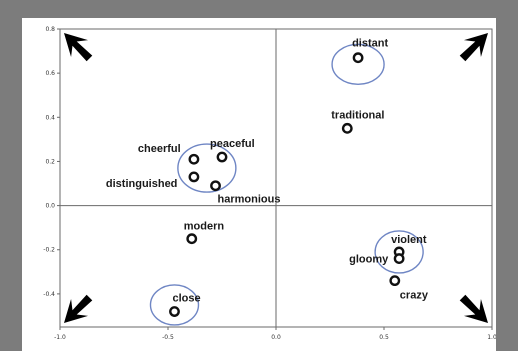 This screenshot has width=518, height=351. What do you see at coordinates (49, 250) in the screenshot?
I see `y-tick-label: -0.2` at bounding box center [49, 250].